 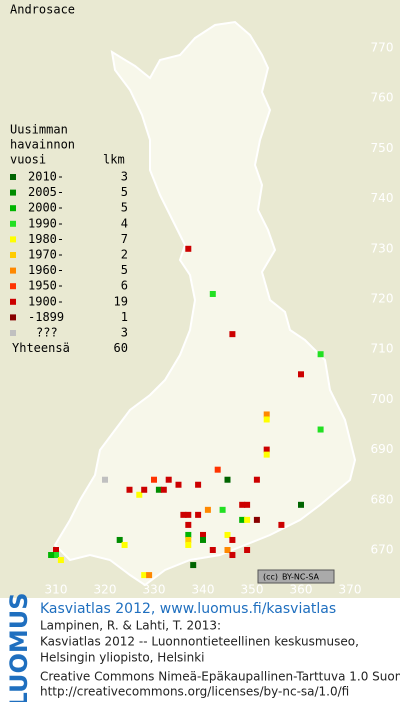 I want to click on legend-label: ???, so click(x=47, y=333).